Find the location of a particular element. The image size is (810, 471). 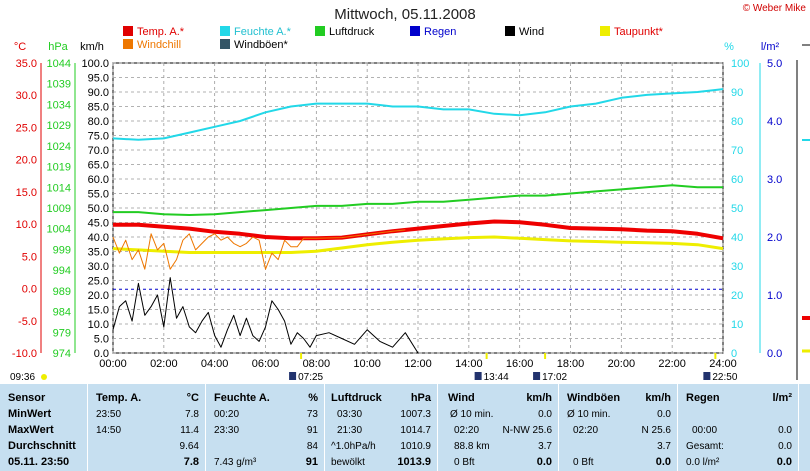

pressure-tick-label: 1004 is located at coordinates (59, 230).